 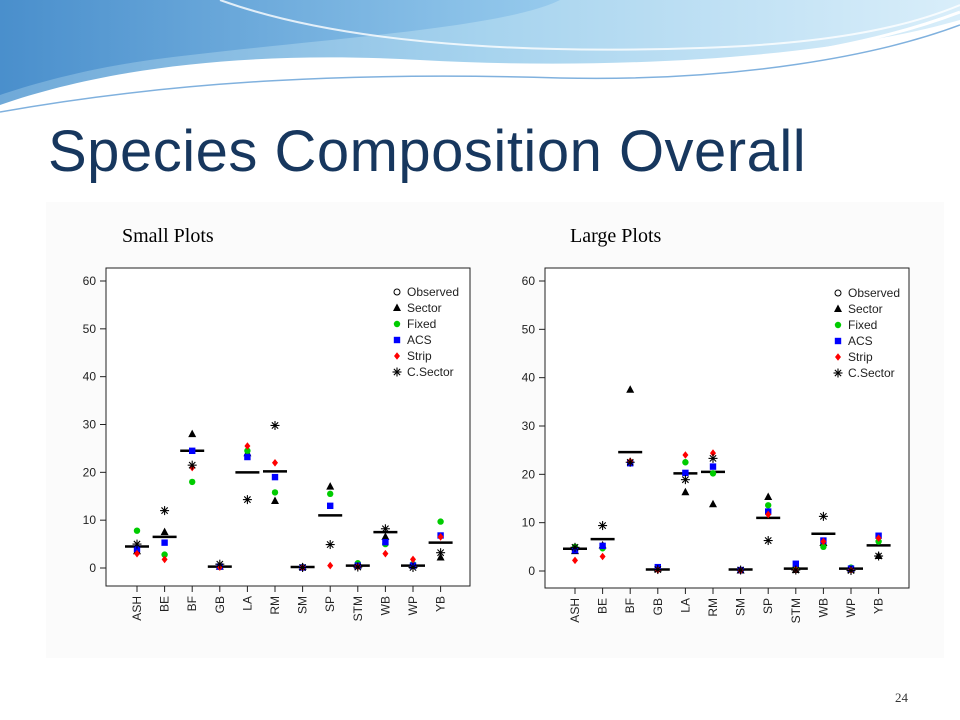 What do you see at coordinates (440, 521) in the screenshot?
I see `point-fixed-yb` at bounding box center [440, 521].